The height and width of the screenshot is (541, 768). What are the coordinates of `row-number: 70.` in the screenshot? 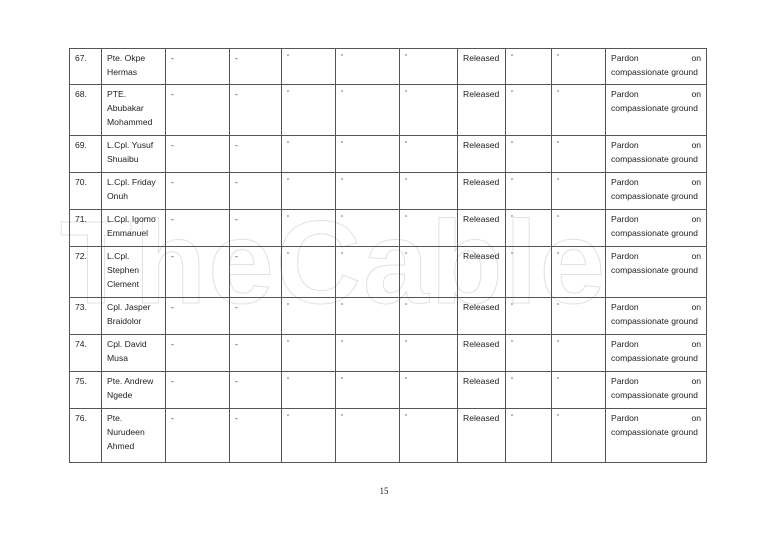 It's located at (85, 191).